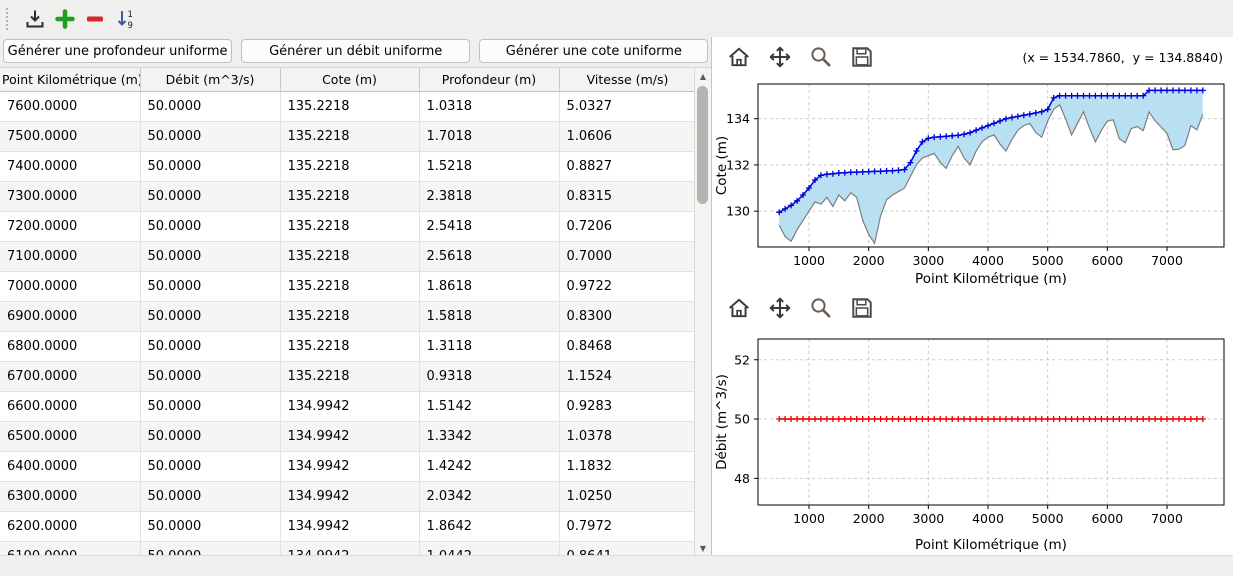 The image size is (1233, 576). I want to click on table-cell: 6800.0000, so click(70, 347).